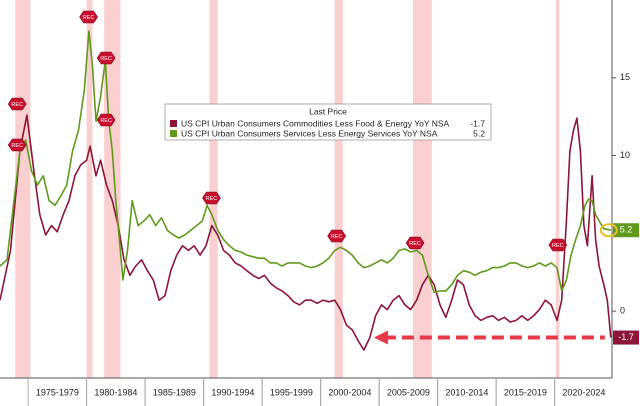  I want to click on legend-title: Last Price, so click(328, 111).